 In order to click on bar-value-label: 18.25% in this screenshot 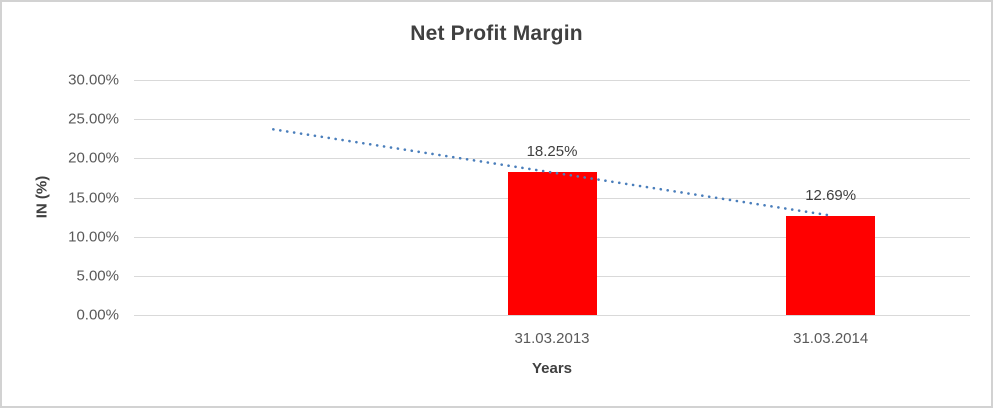, I will do `click(552, 152)`.